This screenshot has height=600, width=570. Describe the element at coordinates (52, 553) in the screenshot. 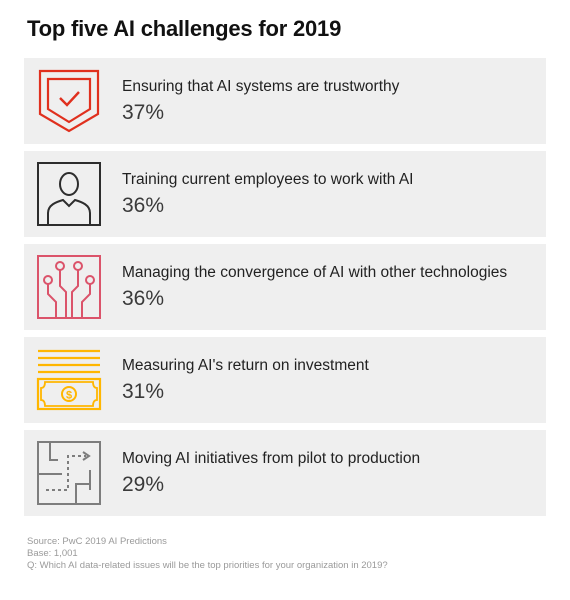

I see `base-note: Base: 1,001` at that location.